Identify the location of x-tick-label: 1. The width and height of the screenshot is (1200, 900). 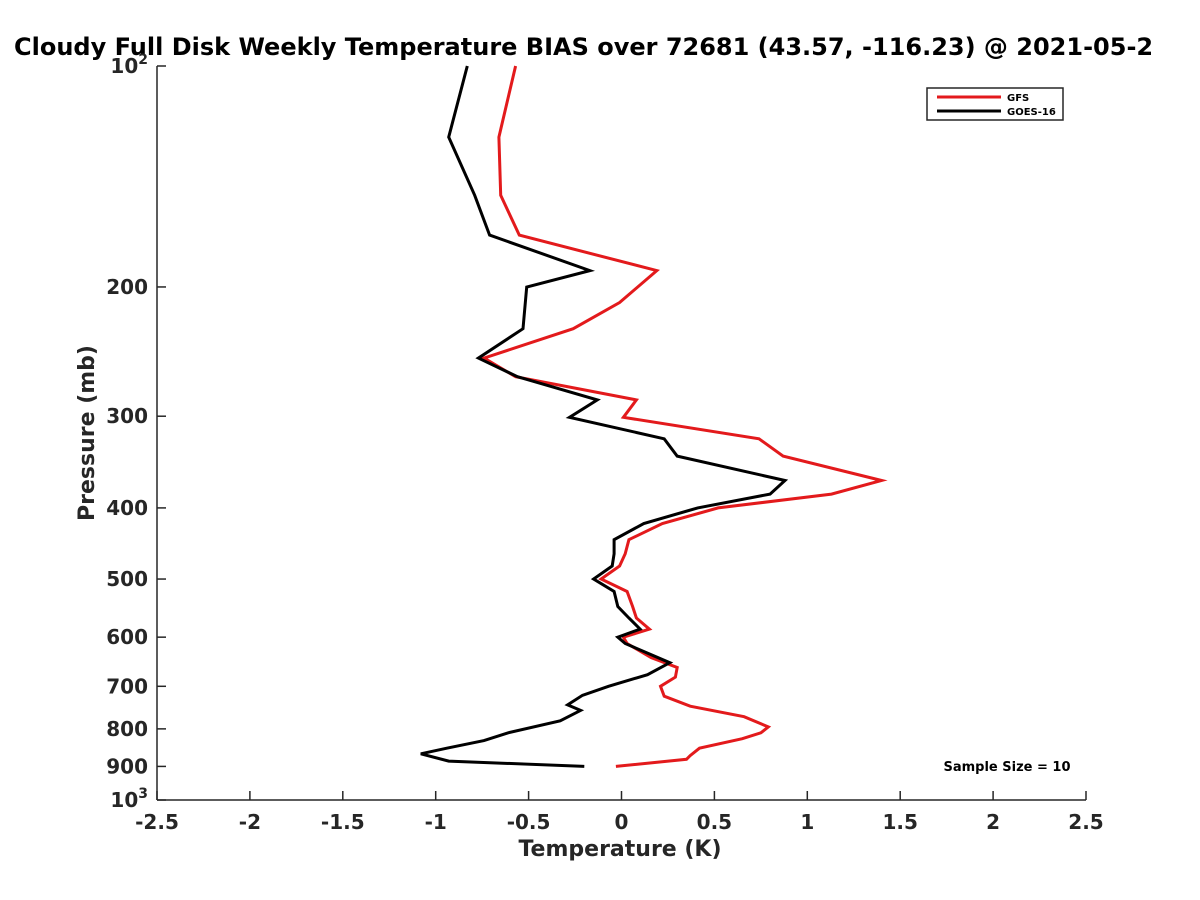
(807, 822).